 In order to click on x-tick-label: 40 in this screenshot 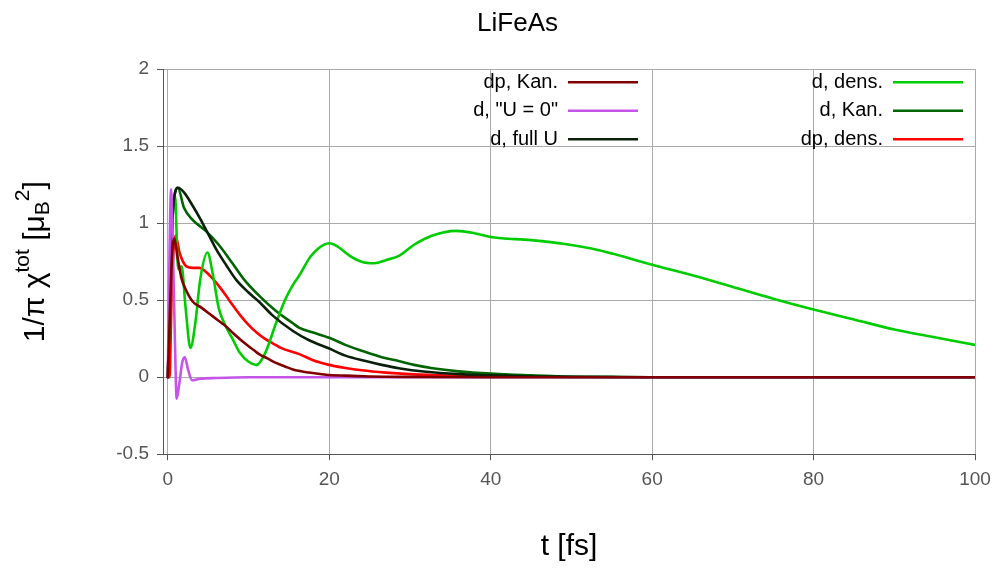, I will do `click(491, 478)`.